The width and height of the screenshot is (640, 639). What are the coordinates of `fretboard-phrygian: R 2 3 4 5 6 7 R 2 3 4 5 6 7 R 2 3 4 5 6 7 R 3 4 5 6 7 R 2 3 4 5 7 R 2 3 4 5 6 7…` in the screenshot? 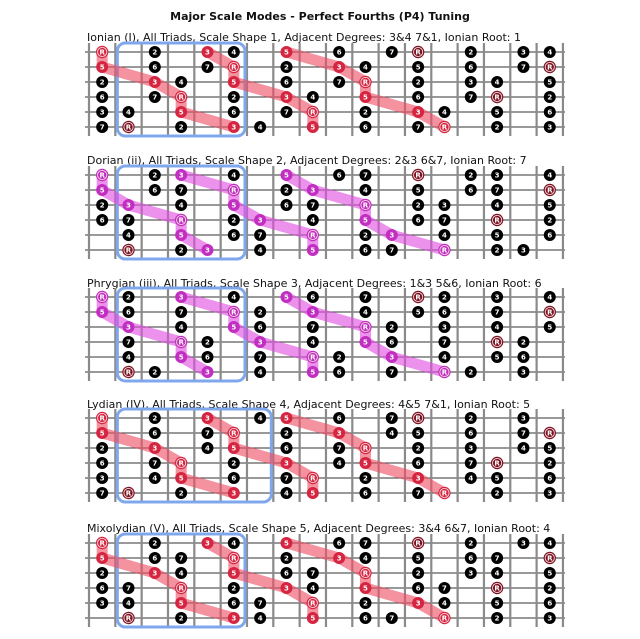 It's located at (325, 334).